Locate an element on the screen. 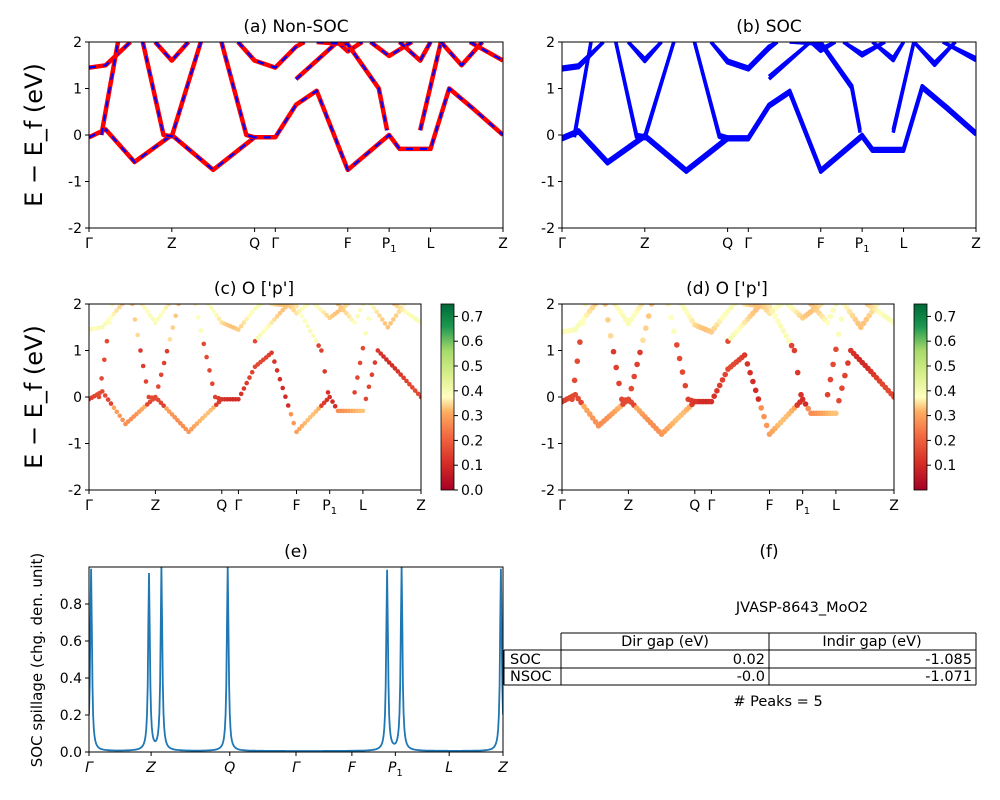  title-b: (b) SOC is located at coordinates (769, 27).